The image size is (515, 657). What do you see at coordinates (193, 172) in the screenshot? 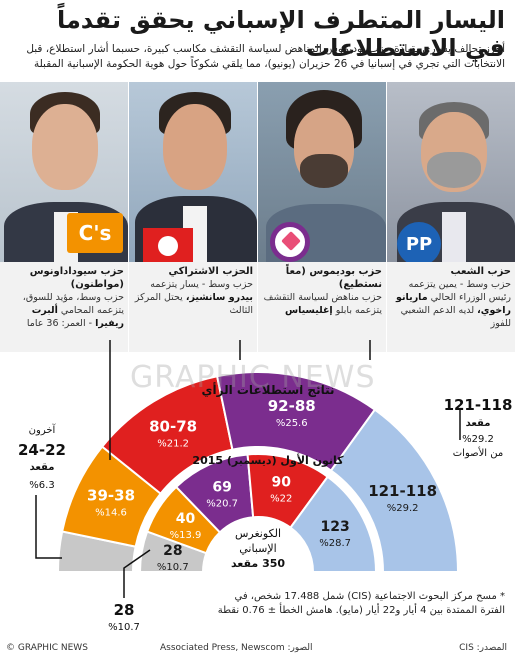
I see `photo-sanchez` at bounding box center [193, 172].